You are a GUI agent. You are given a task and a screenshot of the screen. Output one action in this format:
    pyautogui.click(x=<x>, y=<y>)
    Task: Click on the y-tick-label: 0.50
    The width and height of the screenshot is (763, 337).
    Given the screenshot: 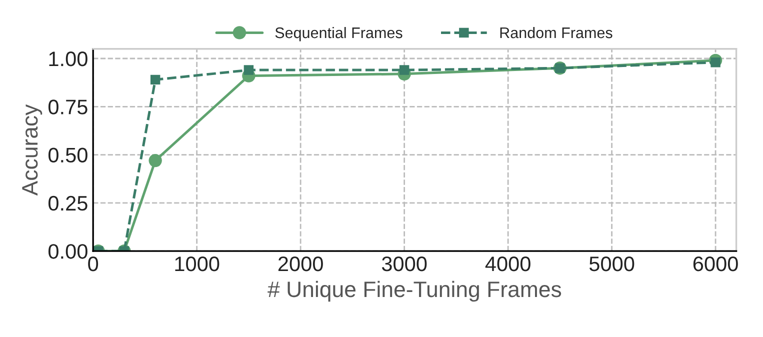 What is the action you would take?
    pyautogui.click(x=68, y=155)
    